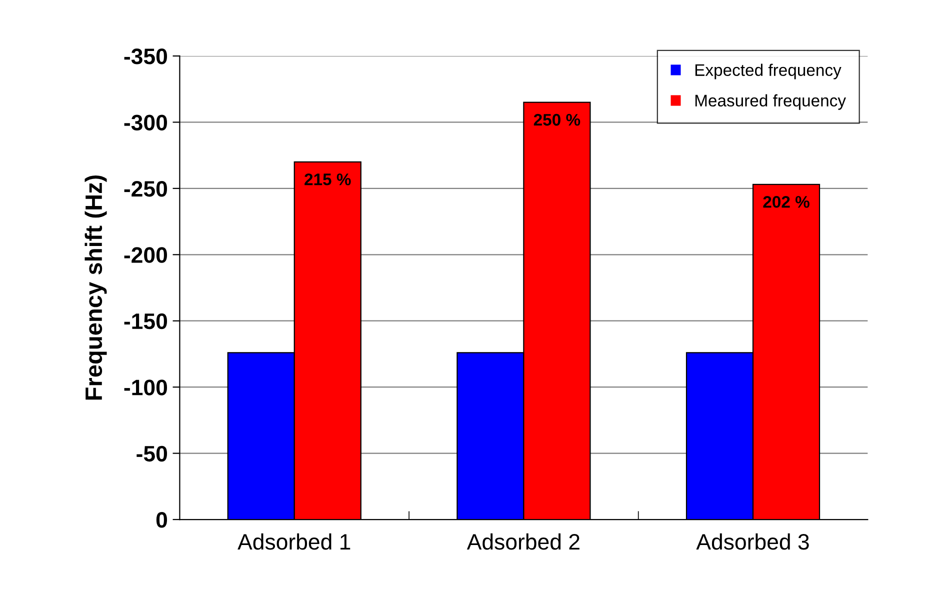  What do you see at coordinates (294, 541) in the screenshot?
I see `x-tick-label: Adsorbed 1` at bounding box center [294, 541].